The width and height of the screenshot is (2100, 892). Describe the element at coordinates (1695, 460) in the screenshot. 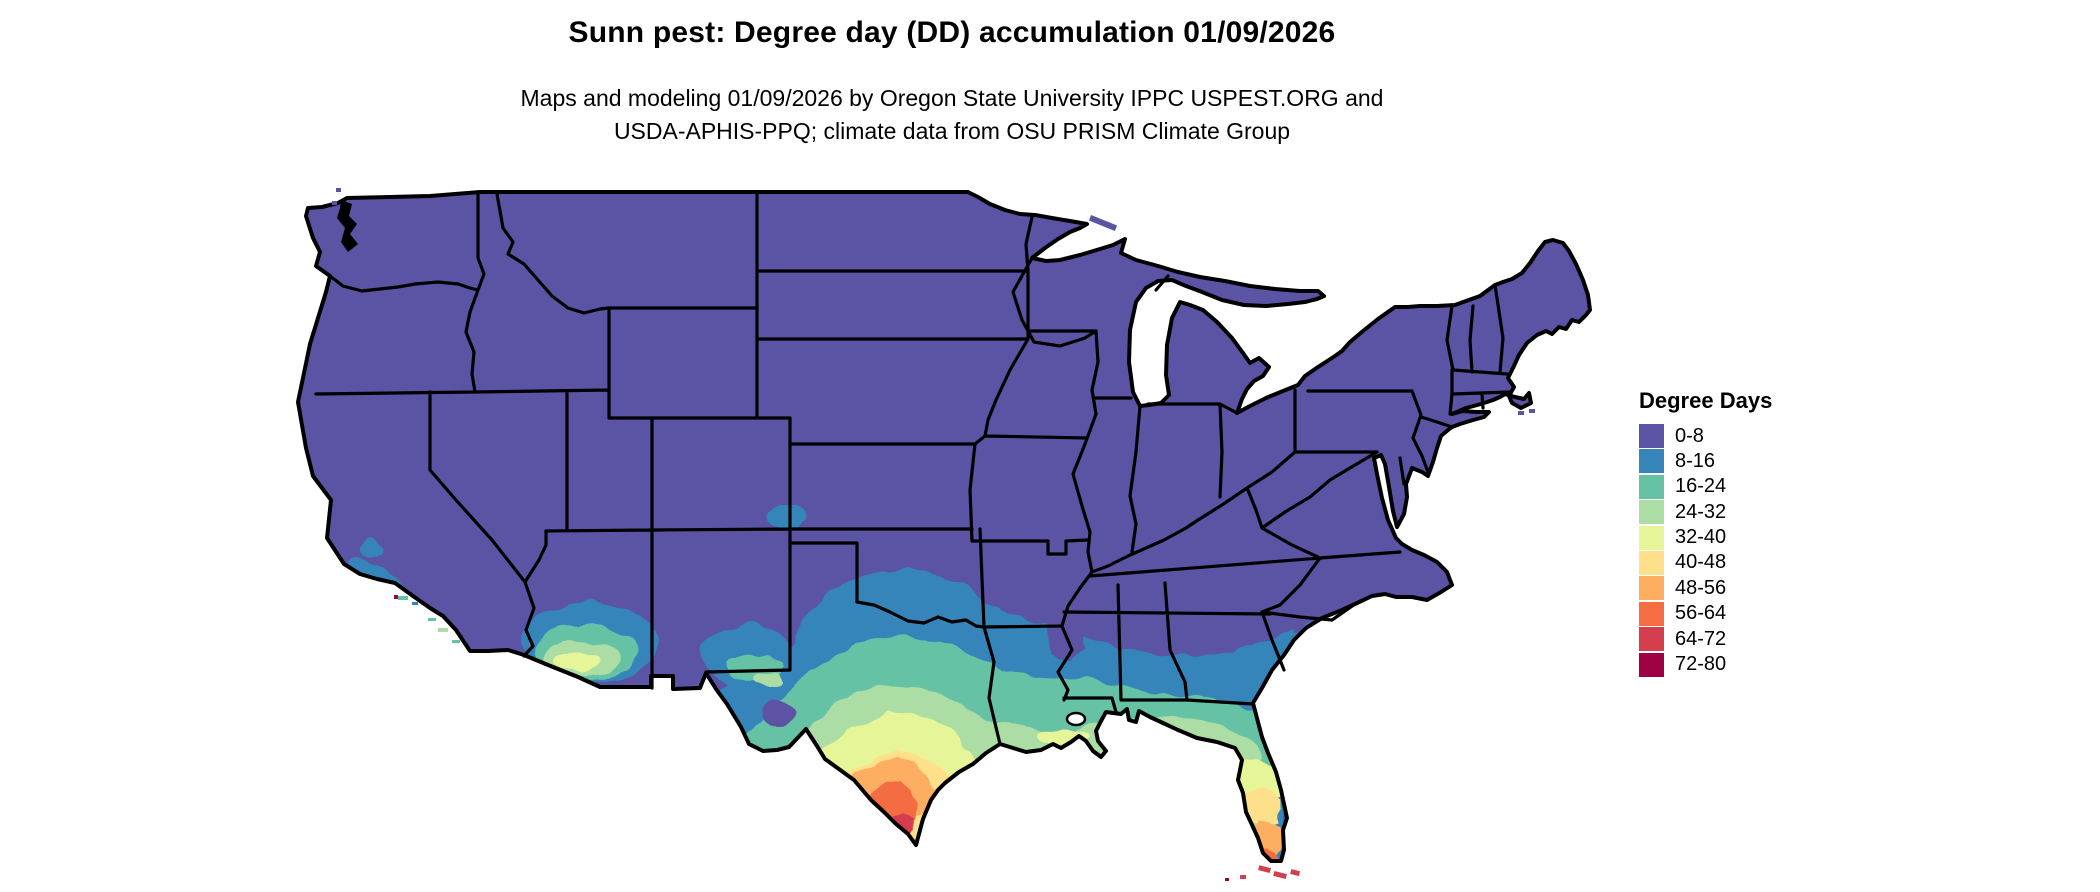

I see `legend-label: 8-16` at that location.